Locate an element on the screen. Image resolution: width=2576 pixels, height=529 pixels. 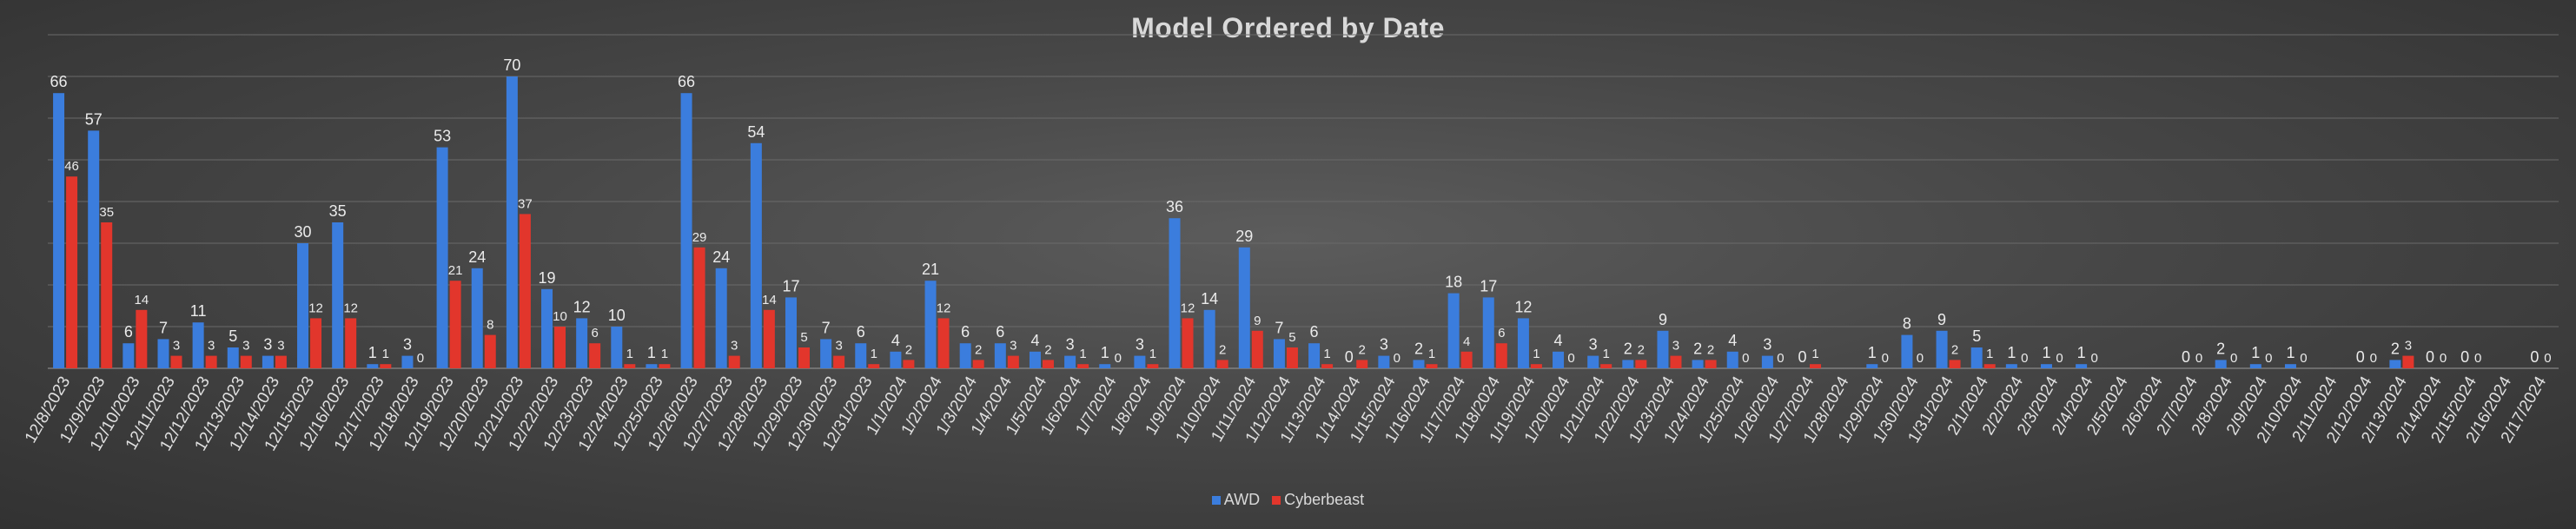
data-label-awd: 10 is located at coordinates (617, 315).